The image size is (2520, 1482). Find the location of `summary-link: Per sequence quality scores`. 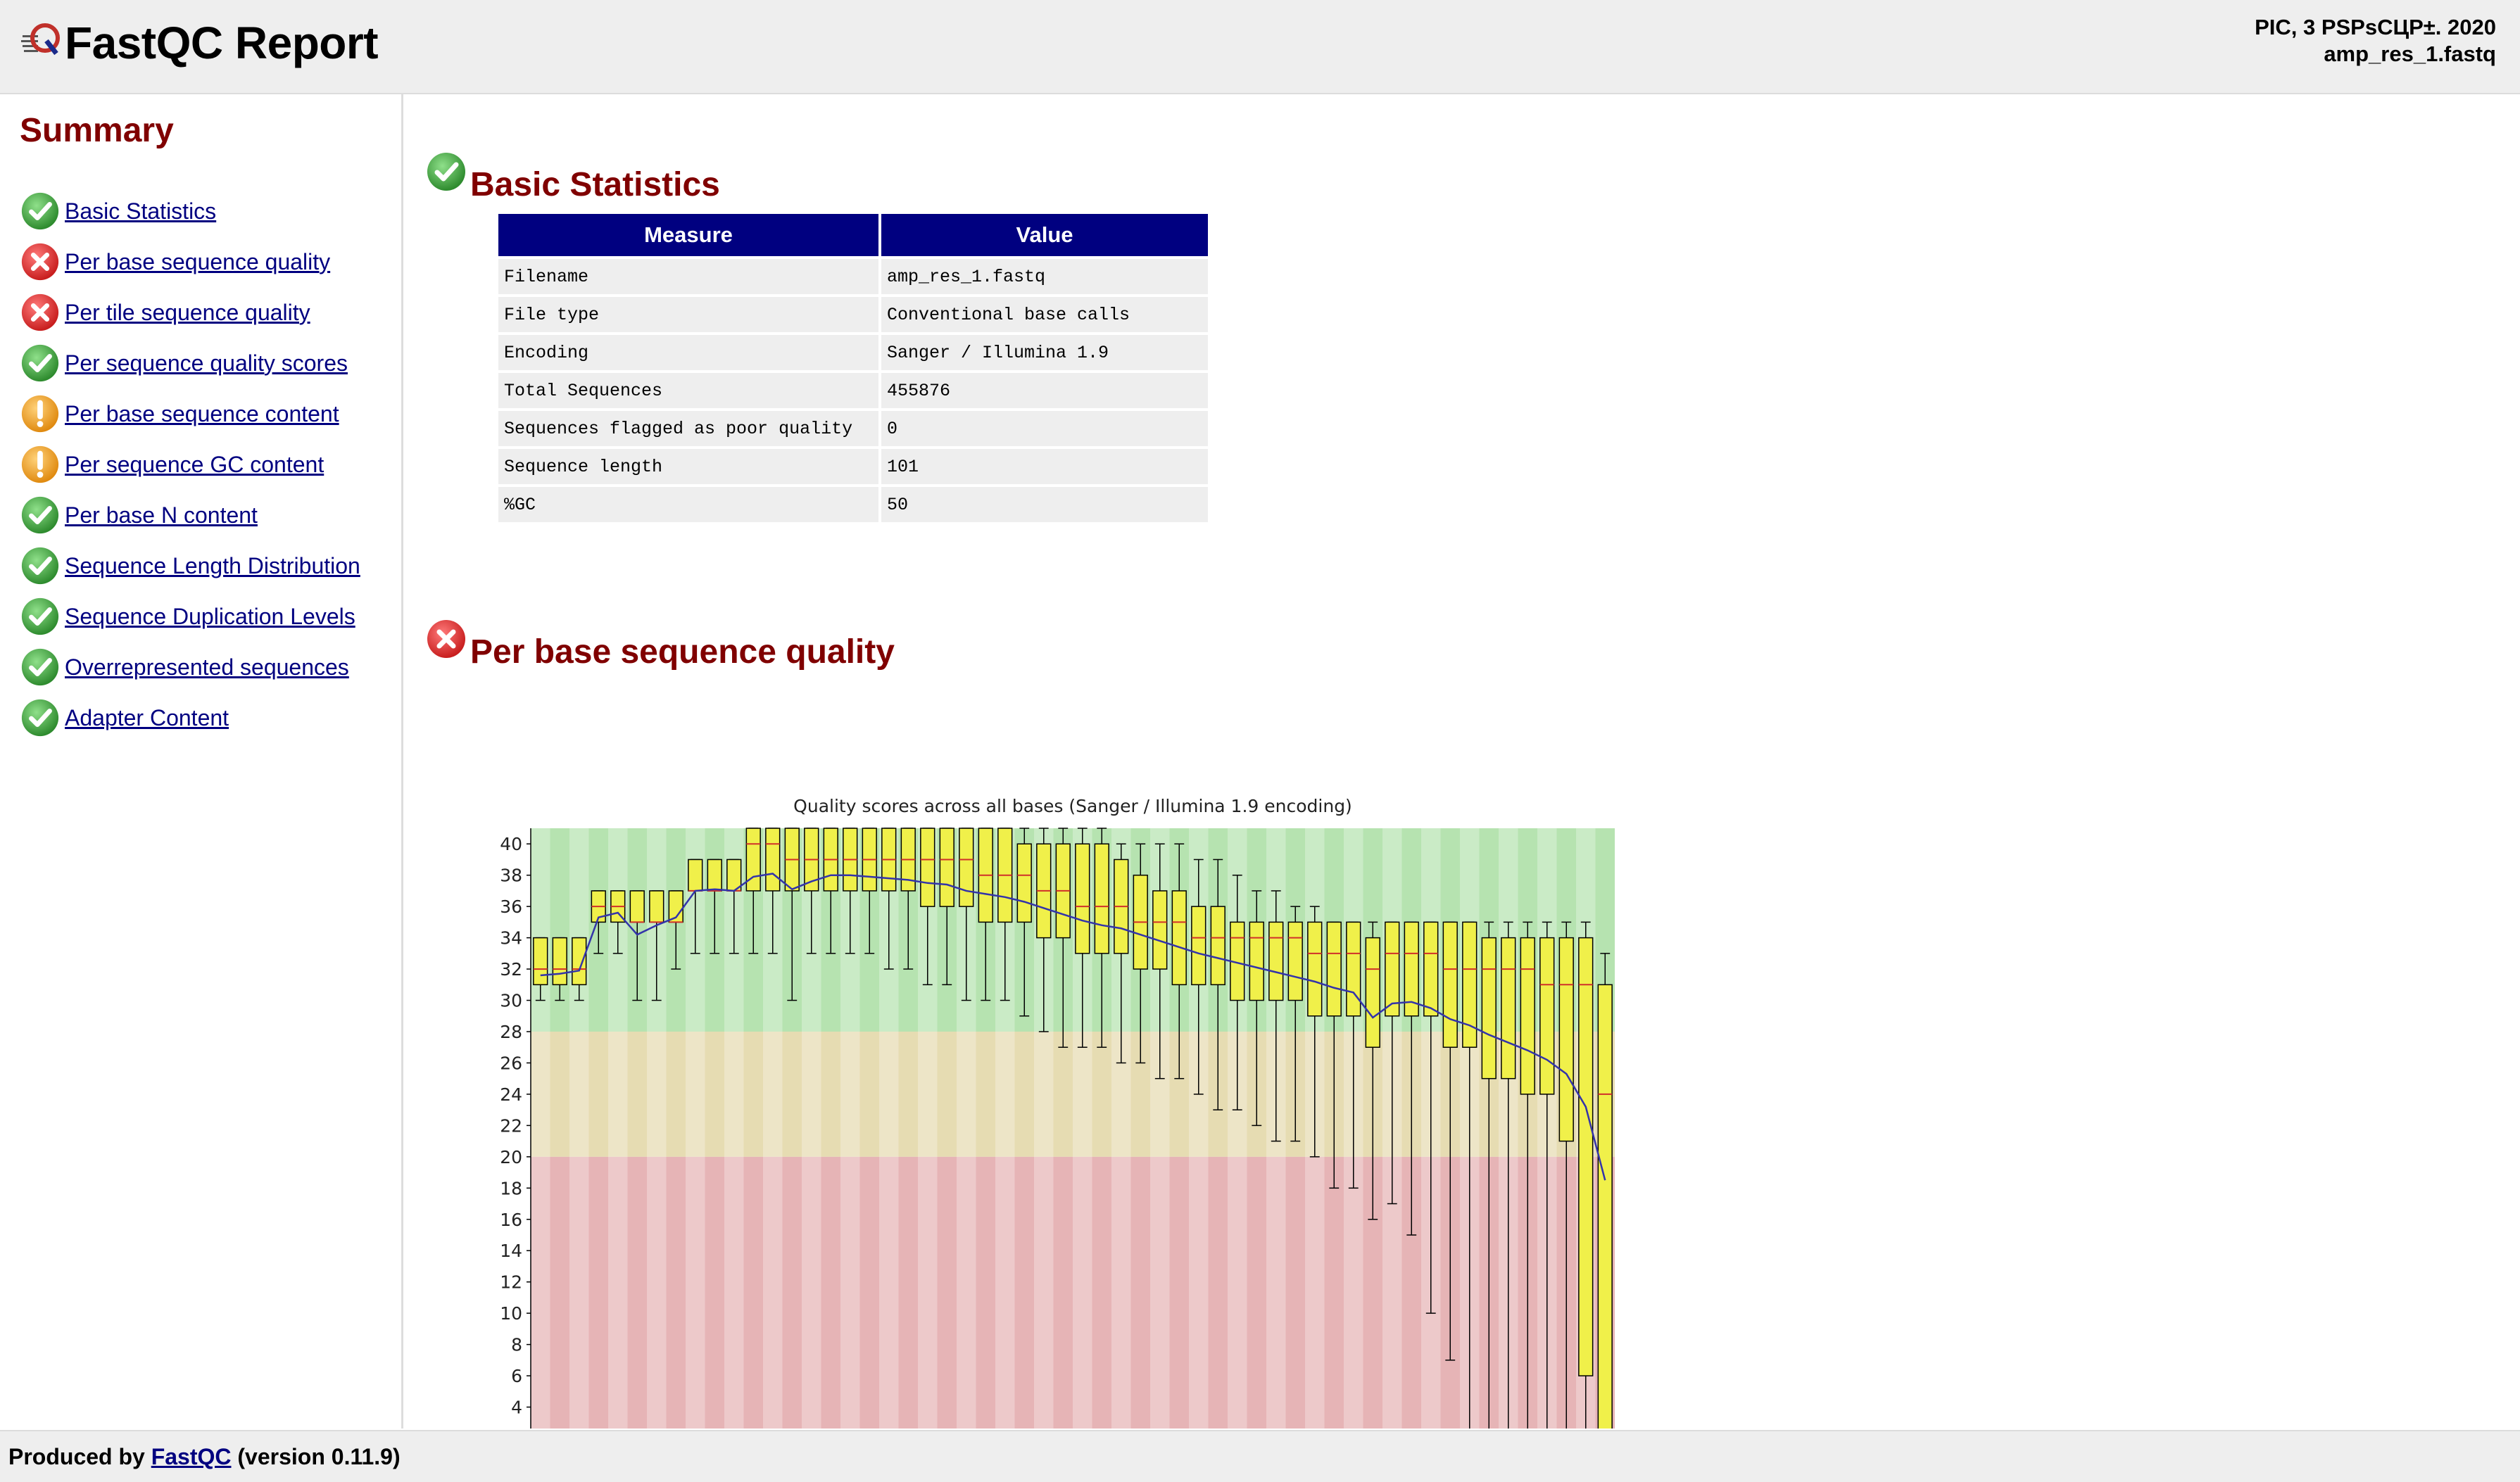

summary-link: Per sequence quality scores is located at coordinates (207, 363).